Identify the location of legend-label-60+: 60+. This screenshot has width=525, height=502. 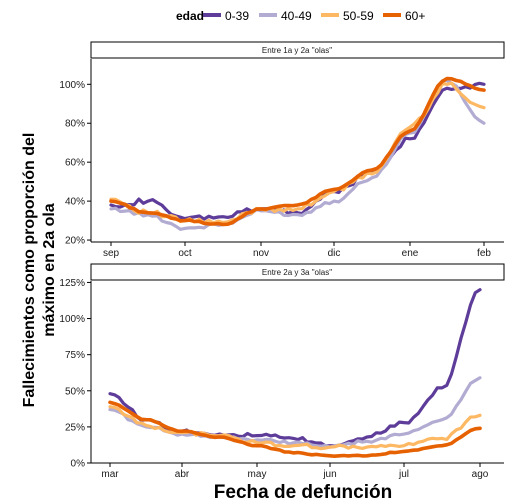
(415, 16).